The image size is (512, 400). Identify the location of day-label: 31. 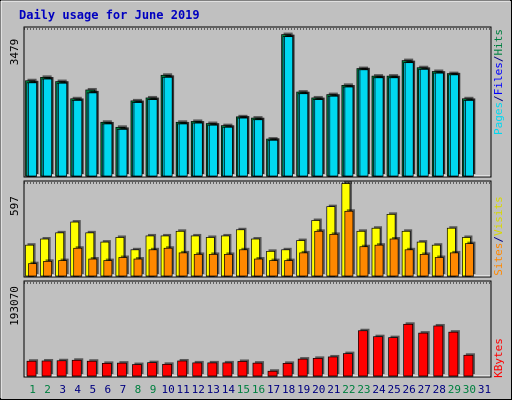
(484, 389).